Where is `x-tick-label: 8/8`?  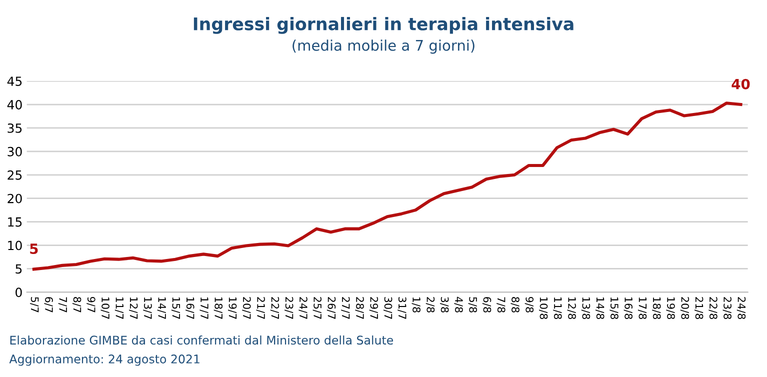
x-tick-label: 8/8 is located at coordinates (515, 304).